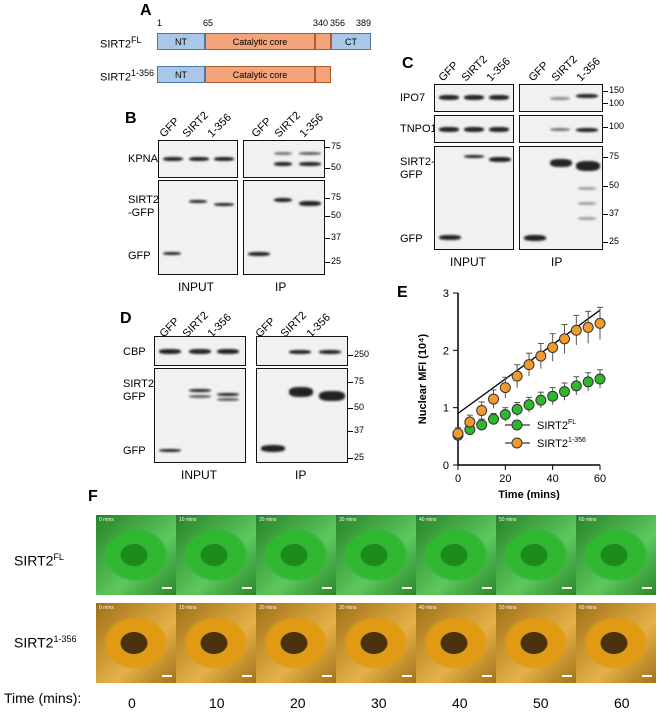 This screenshot has height=712, width=658. Describe the element at coordinates (298, 703) in the screenshot. I see `time-label: 20` at that location.